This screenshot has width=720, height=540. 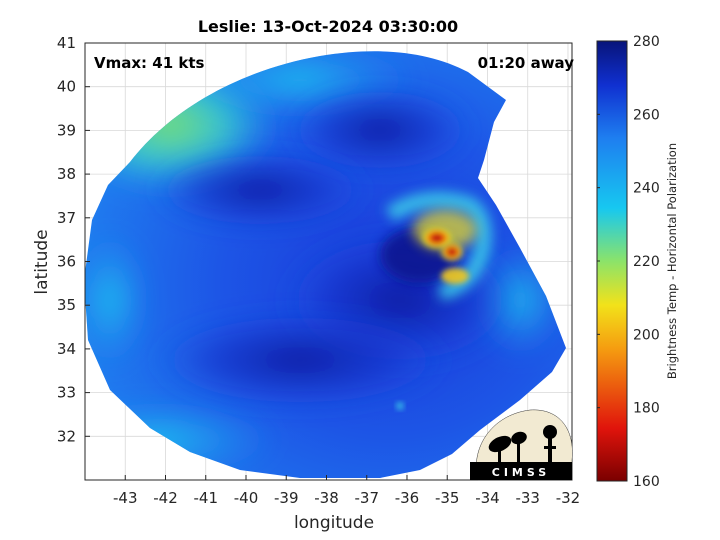 What do you see at coordinates (42, 261) in the screenshot?
I see `y-axis-label: latitude` at bounding box center [42, 261].